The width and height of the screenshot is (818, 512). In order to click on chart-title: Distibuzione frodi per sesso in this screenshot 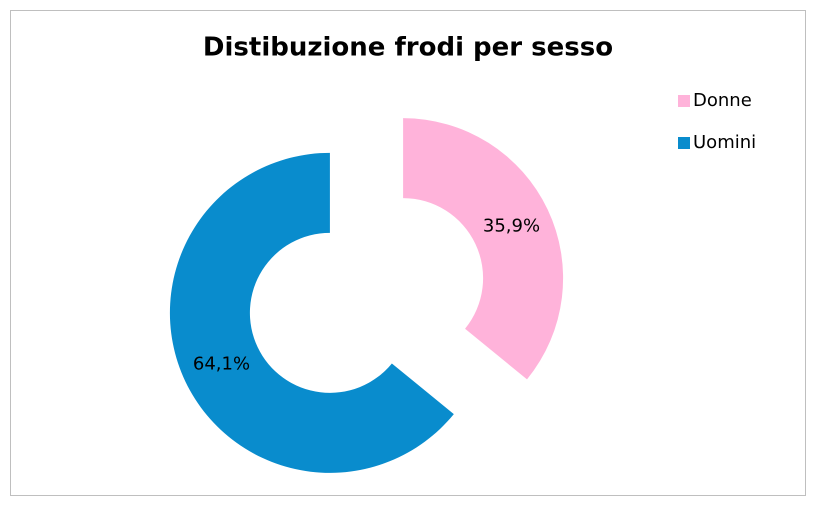, I will do `click(408, 48)`.